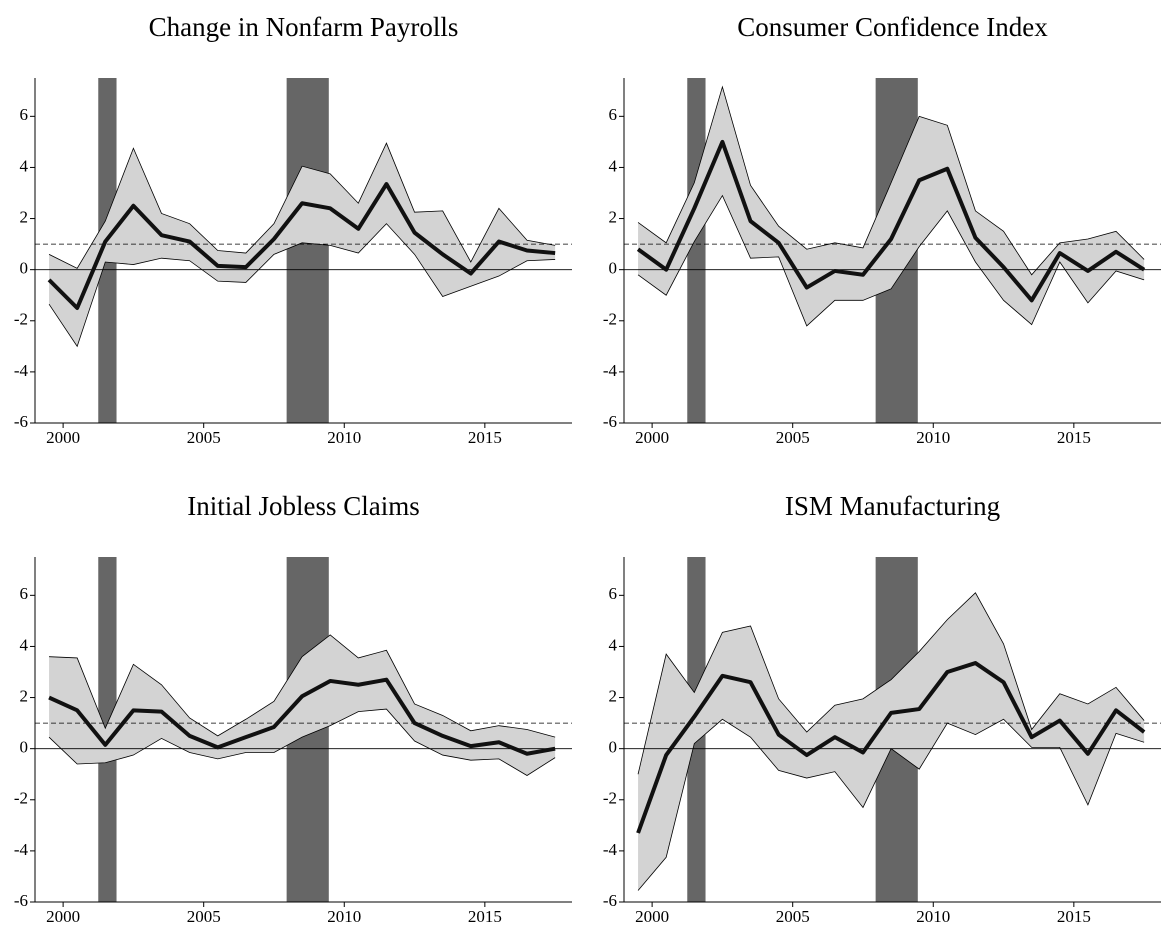 The height and width of the screenshot is (929, 1161). What do you see at coordinates (892, 506) in the screenshot?
I see `chart-title: ISM Manufacturing` at bounding box center [892, 506].